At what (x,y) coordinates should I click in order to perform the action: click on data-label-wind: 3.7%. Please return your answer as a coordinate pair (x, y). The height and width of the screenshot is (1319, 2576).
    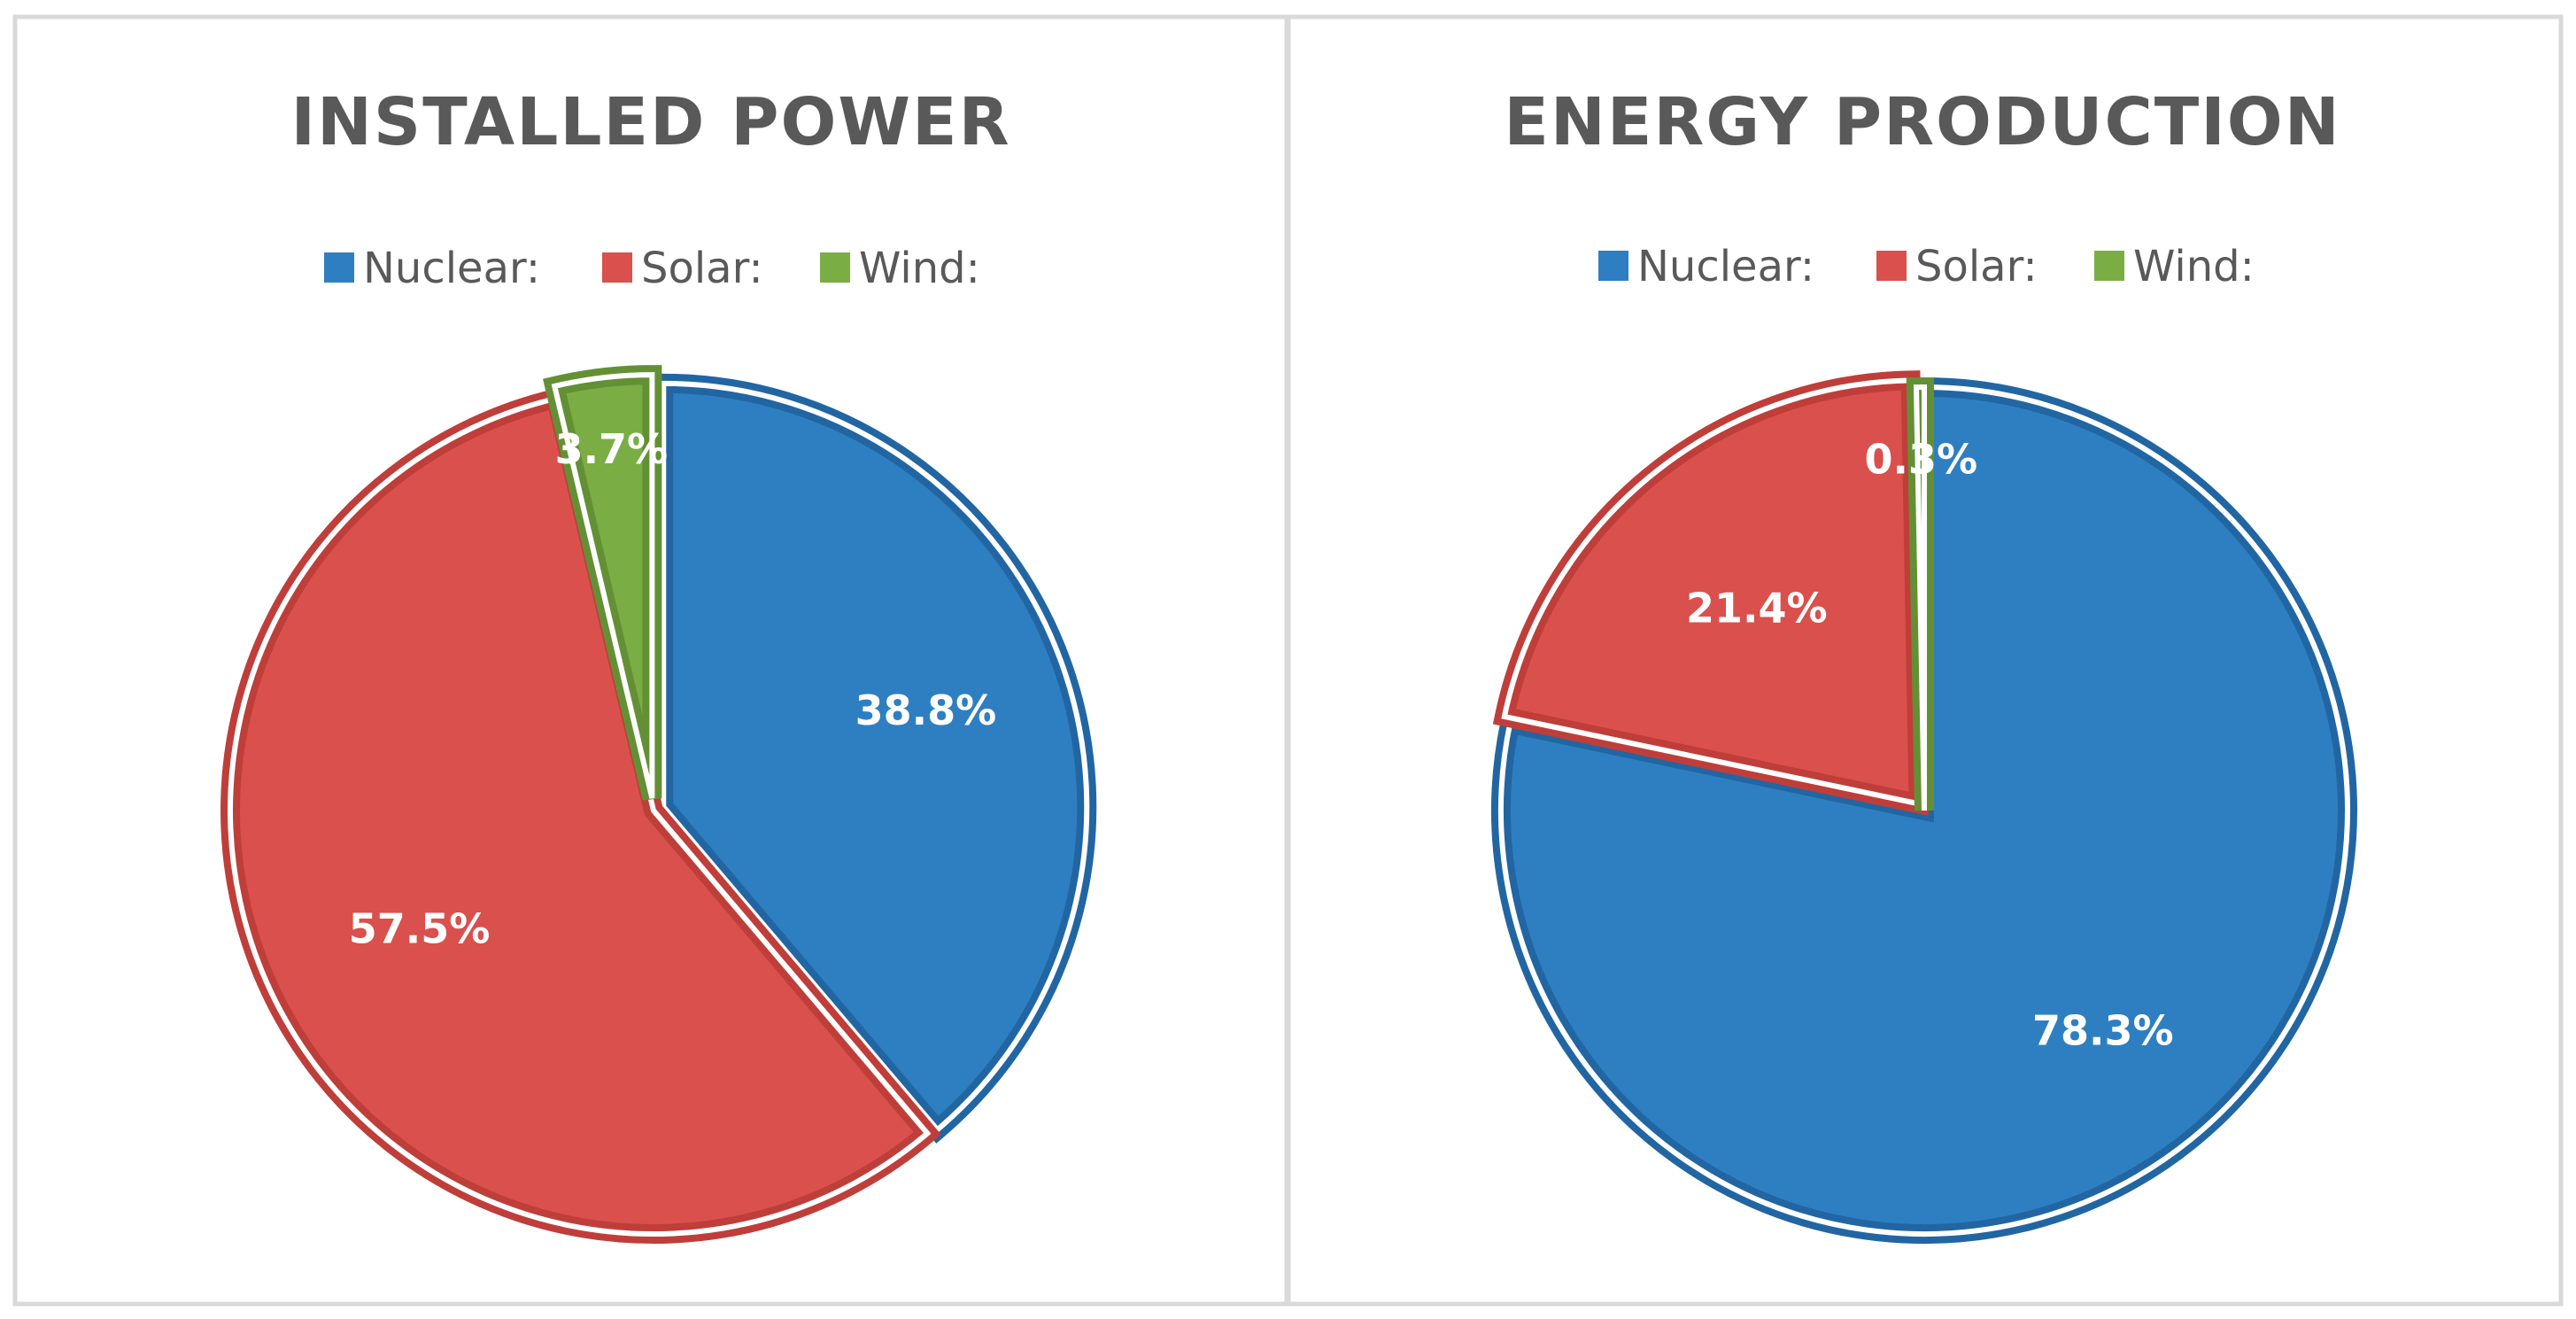
    Looking at the image, I should click on (612, 449).